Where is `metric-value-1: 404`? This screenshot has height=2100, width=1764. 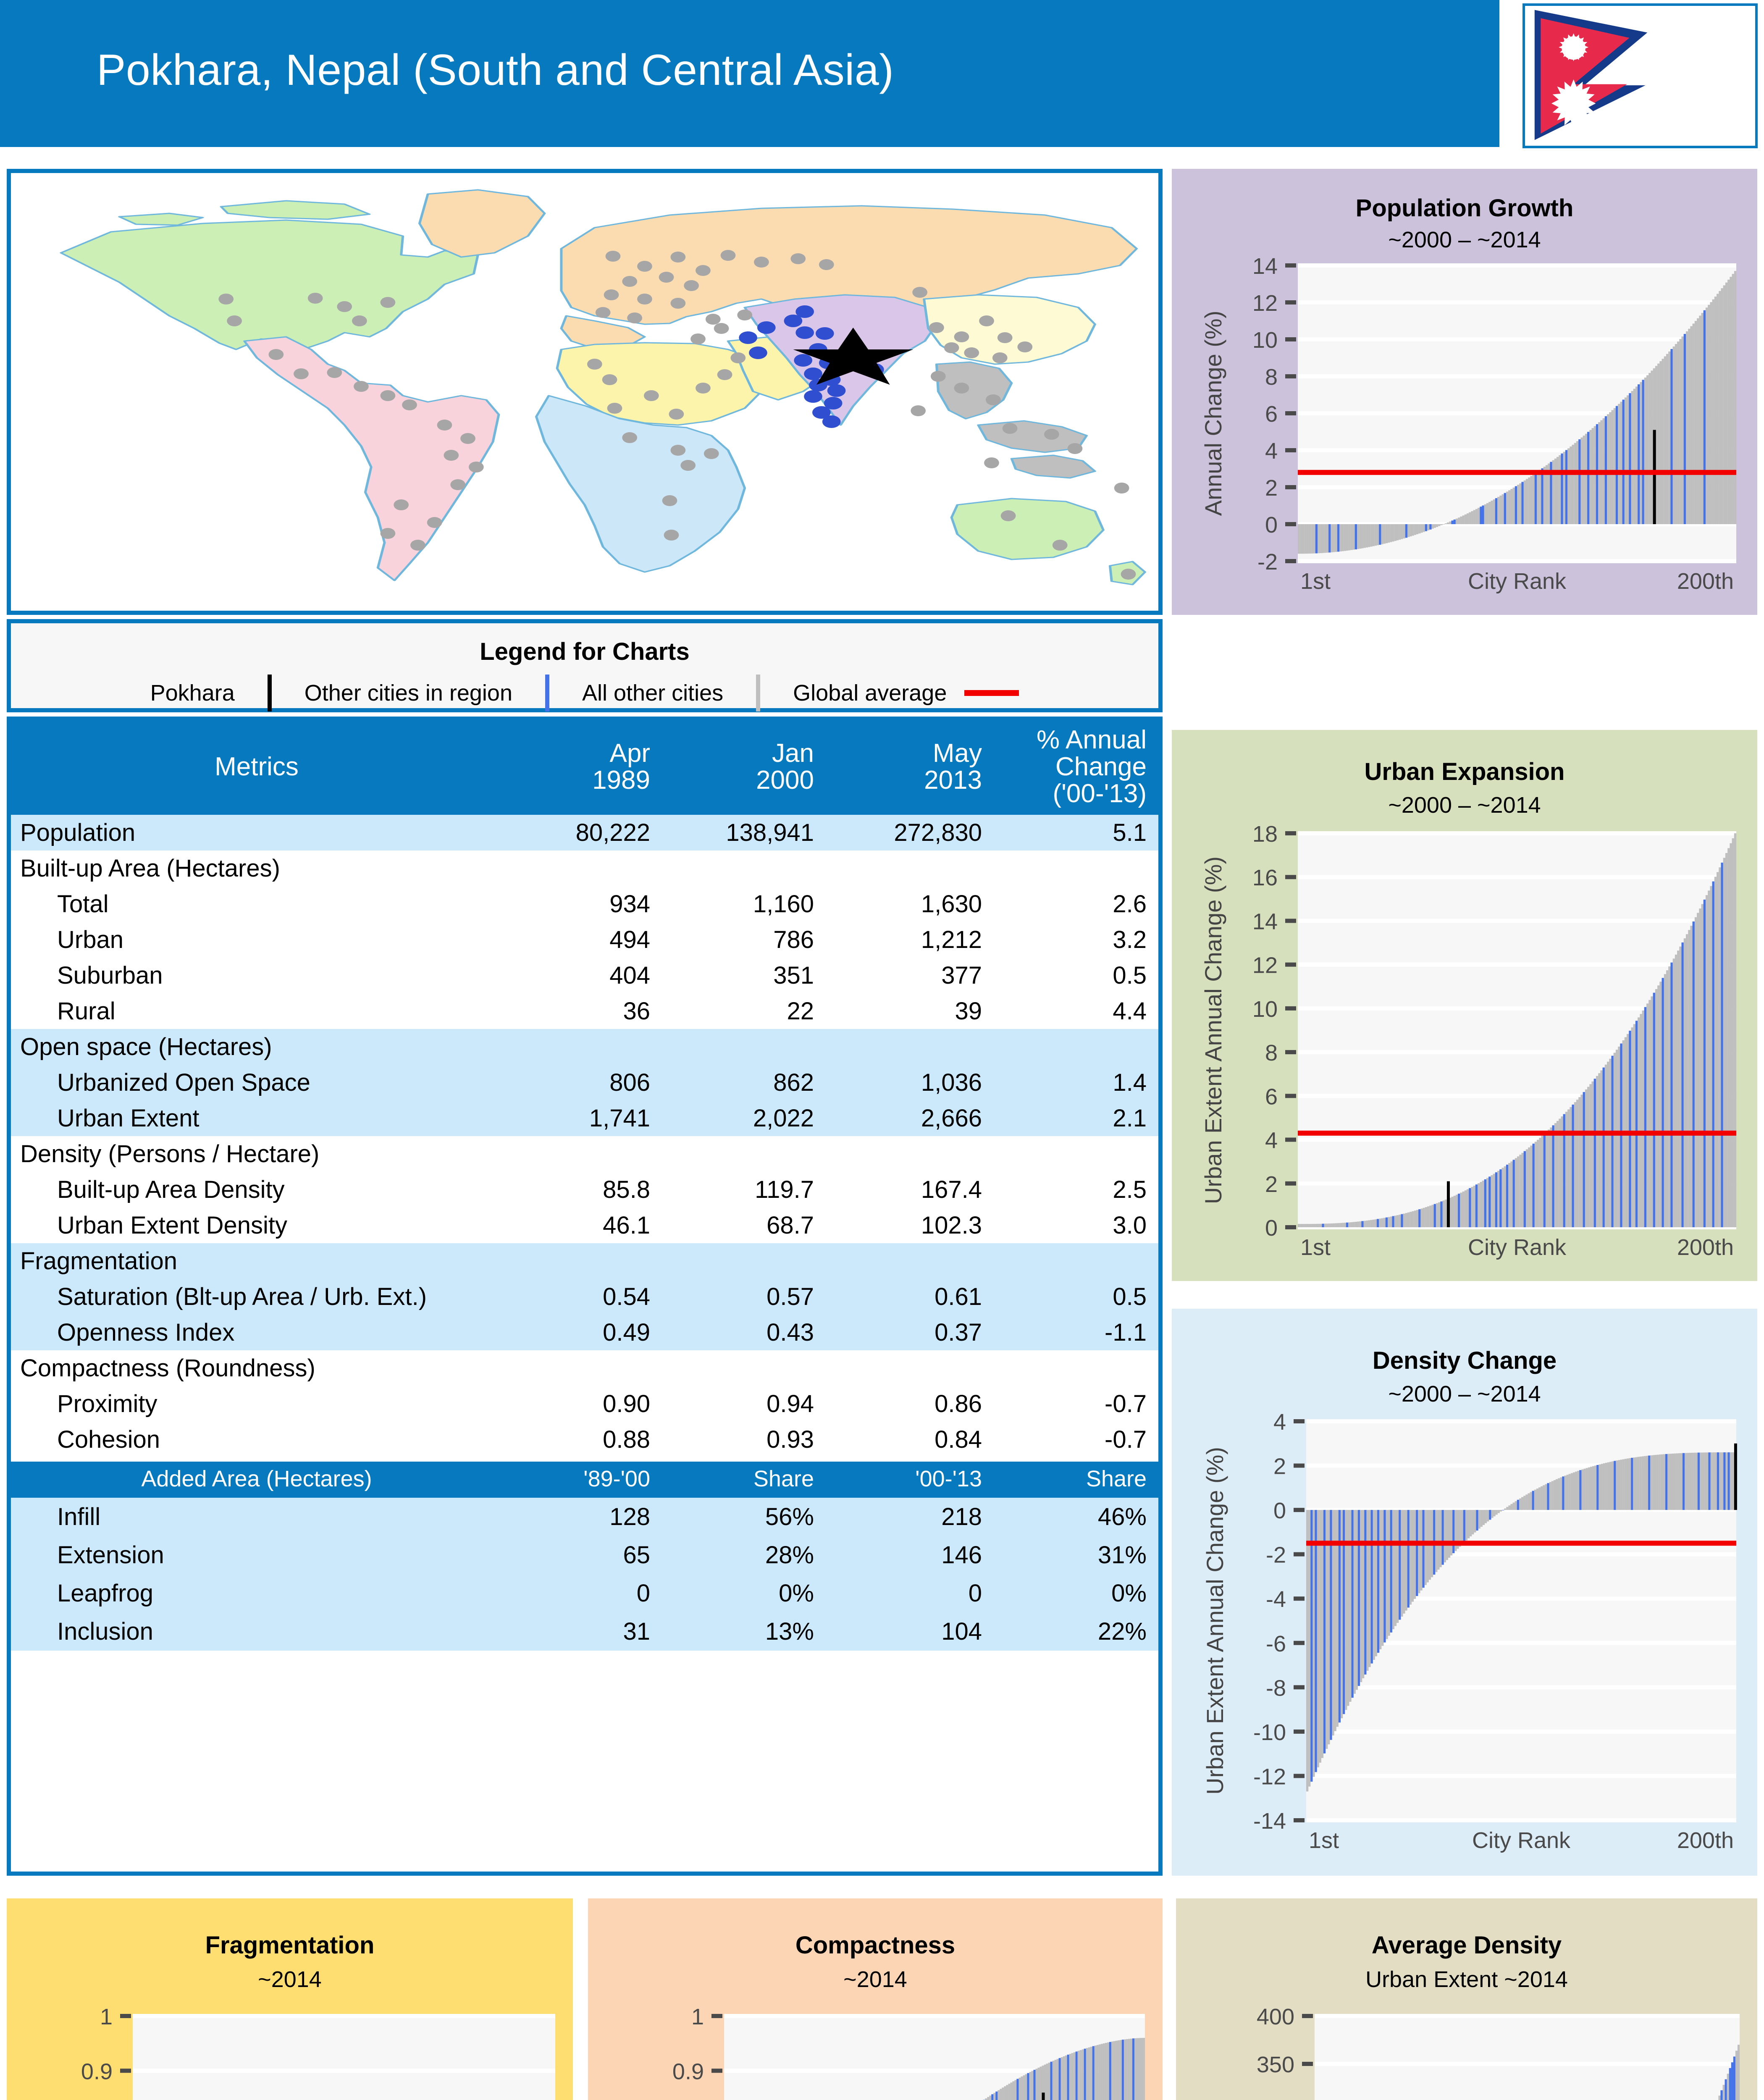 metric-value-1: 404 is located at coordinates (582, 975).